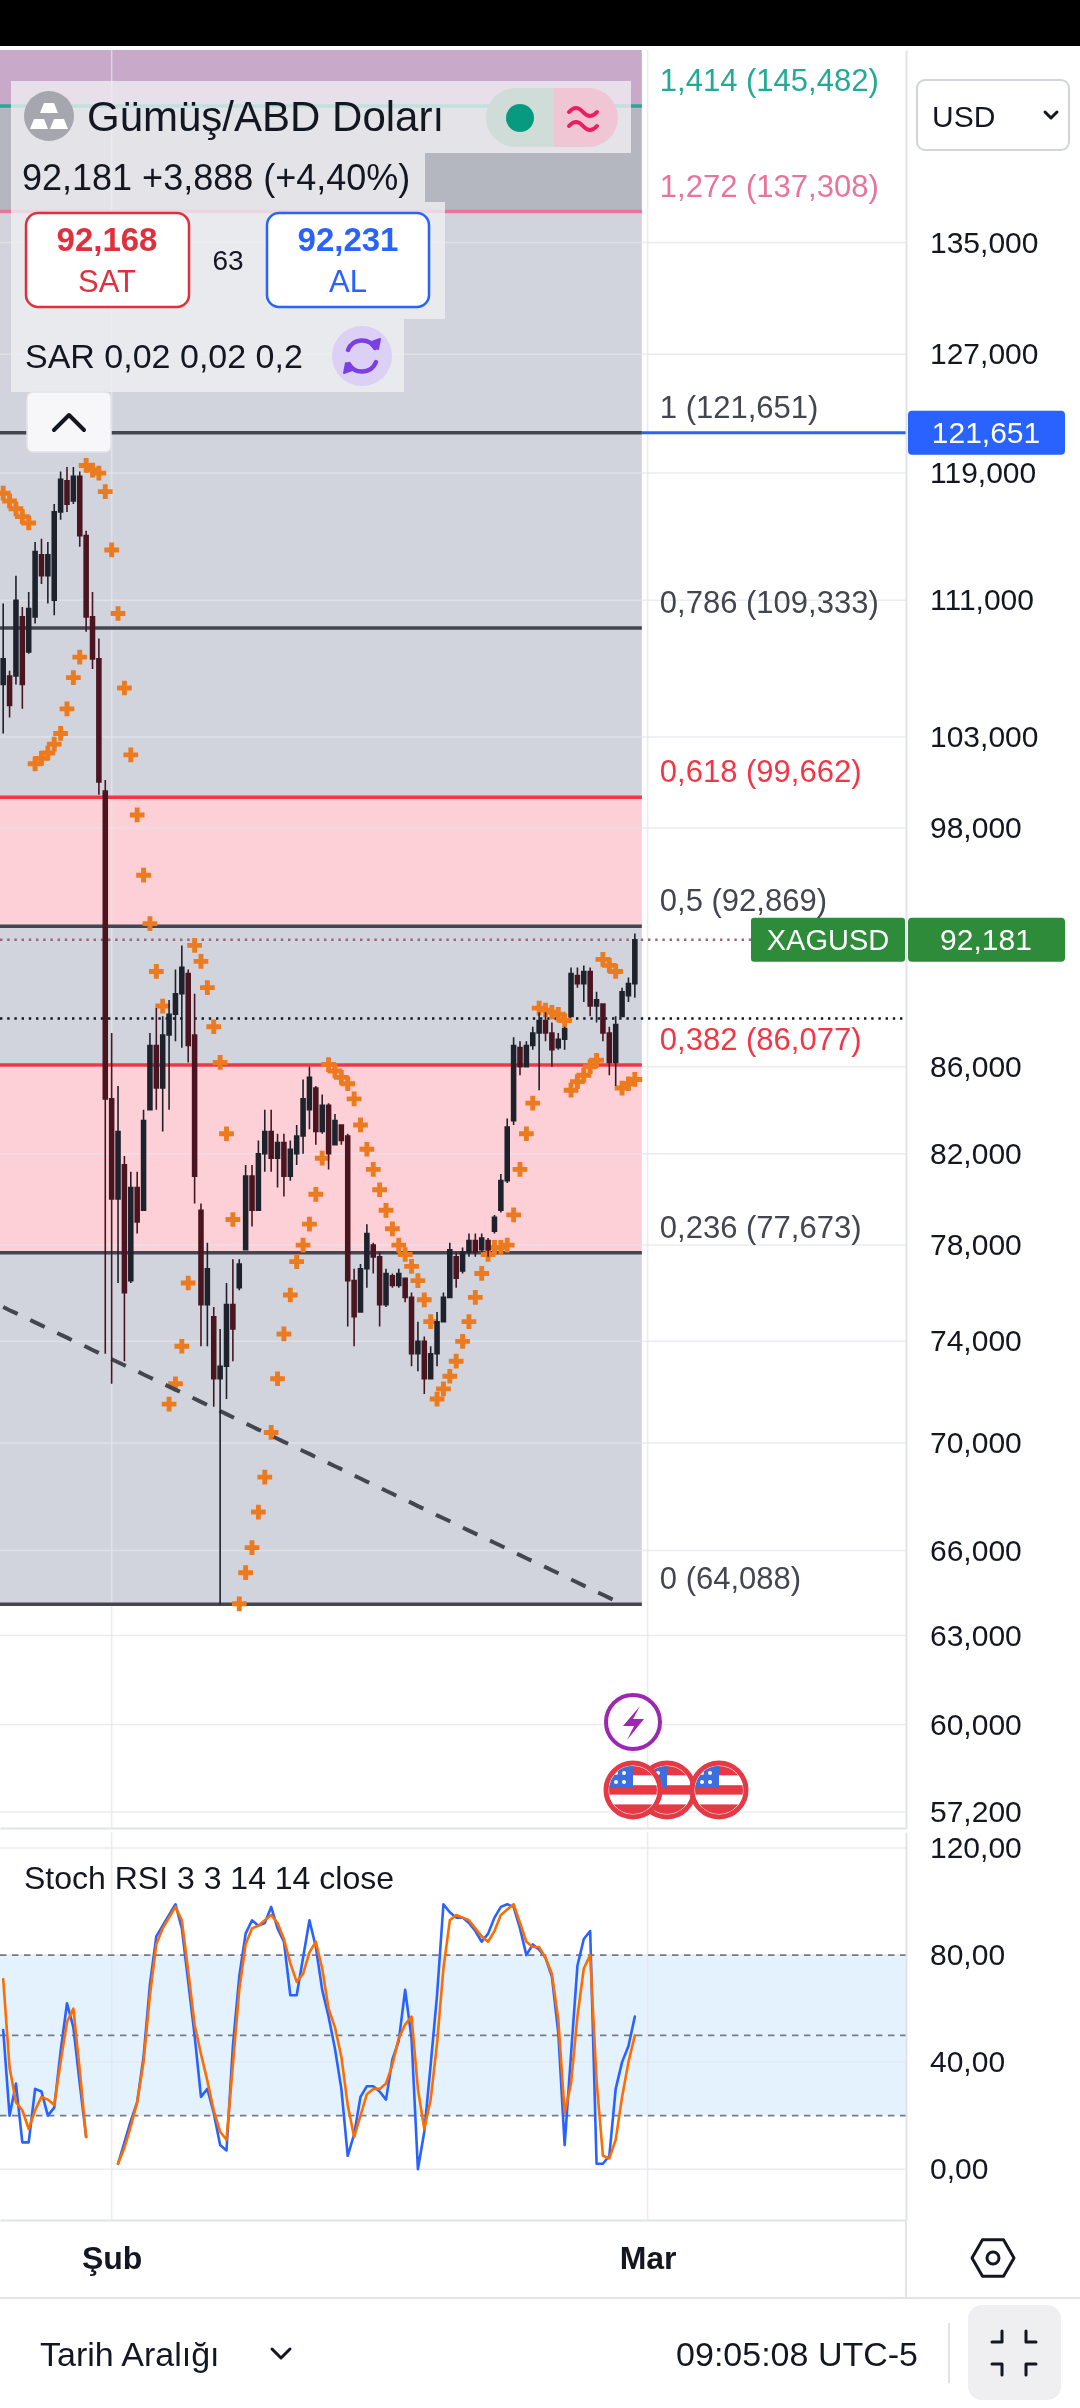  What do you see at coordinates (209, 1878) in the screenshot?
I see `text: Stoch RSI 3 3 14 14 close` at bounding box center [209, 1878].